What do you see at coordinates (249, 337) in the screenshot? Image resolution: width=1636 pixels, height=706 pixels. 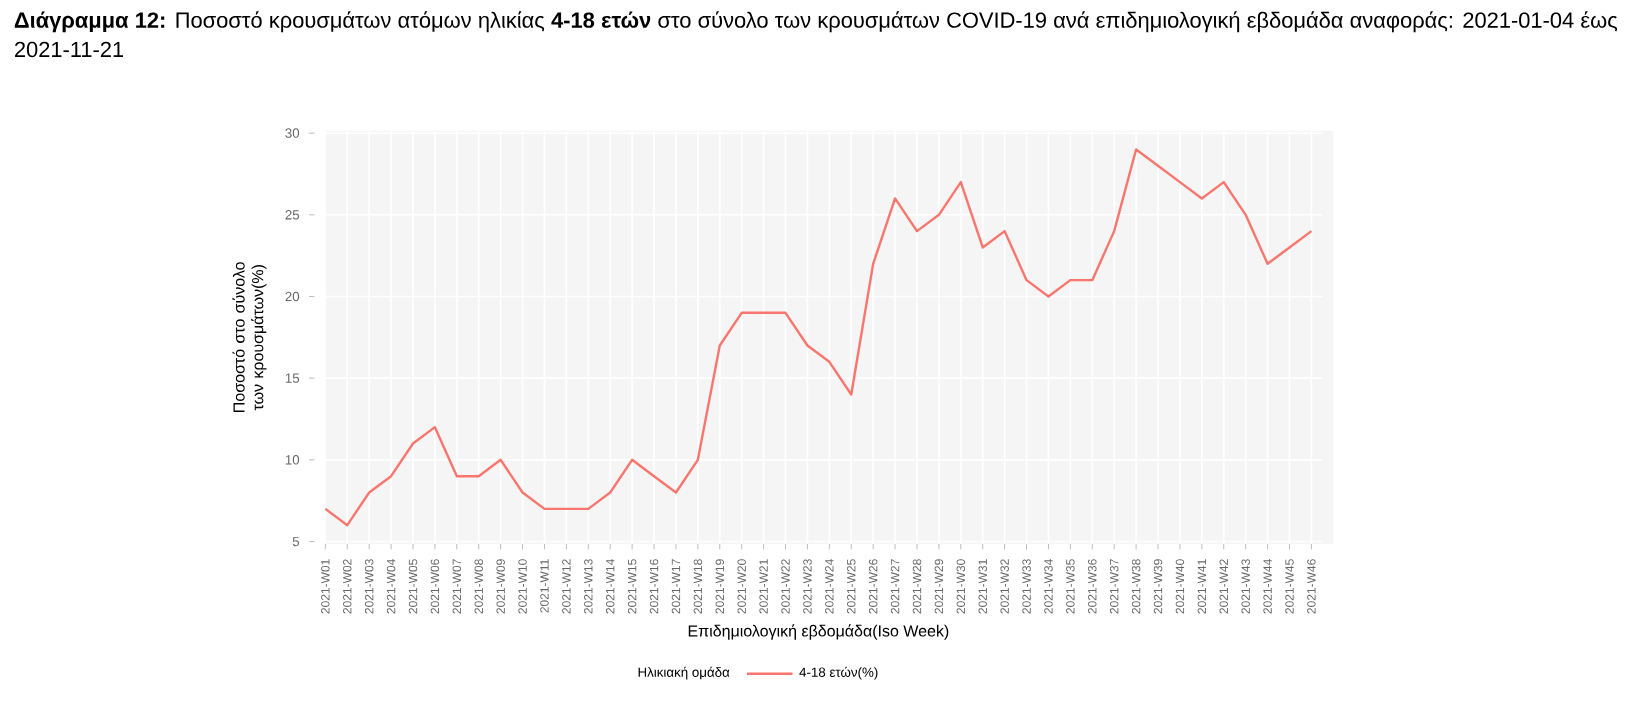 I see `y-axis-title: Ποσοστό στο σύνολο των κρουσμάτων(%)` at bounding box center [249, 337].